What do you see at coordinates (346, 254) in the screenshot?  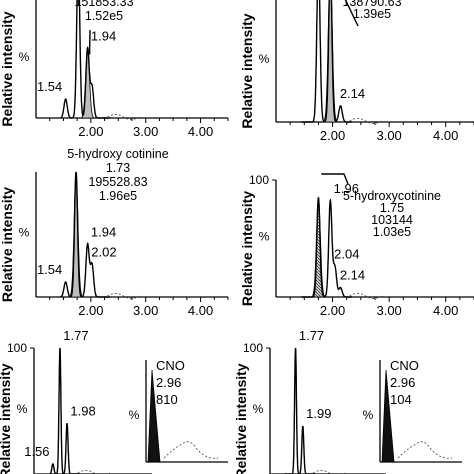 I see `peak-label: 2.04` at bounding box center [346, 254].